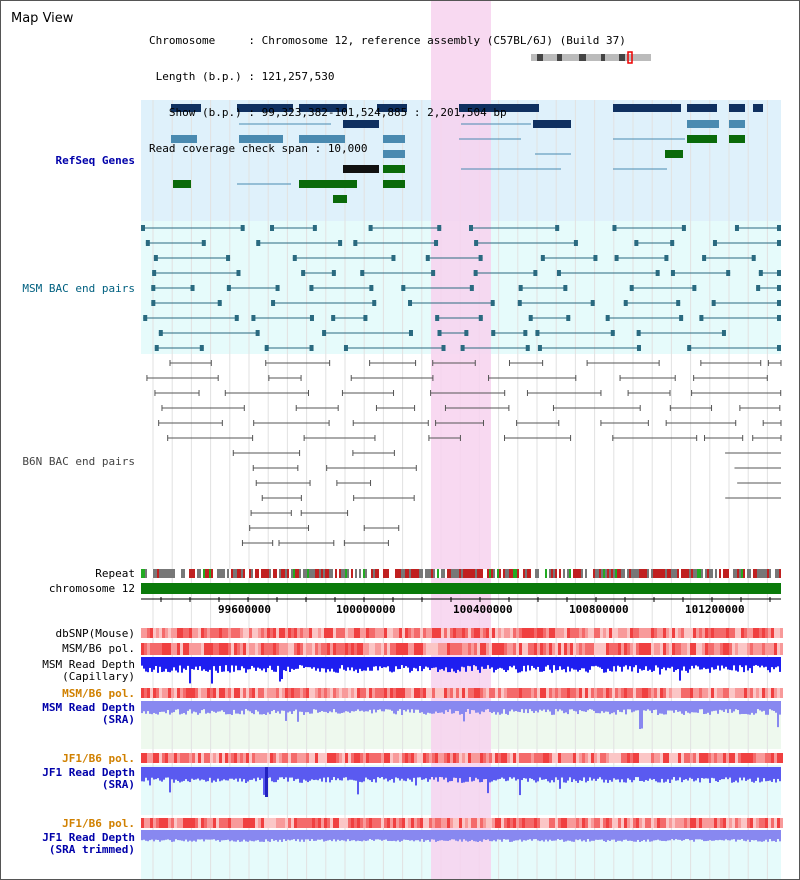 This screenshot has width=800, height=880. I want to click on track-label-jf1-depth: JF1 Read Depth (SRA), so click(69, 779).